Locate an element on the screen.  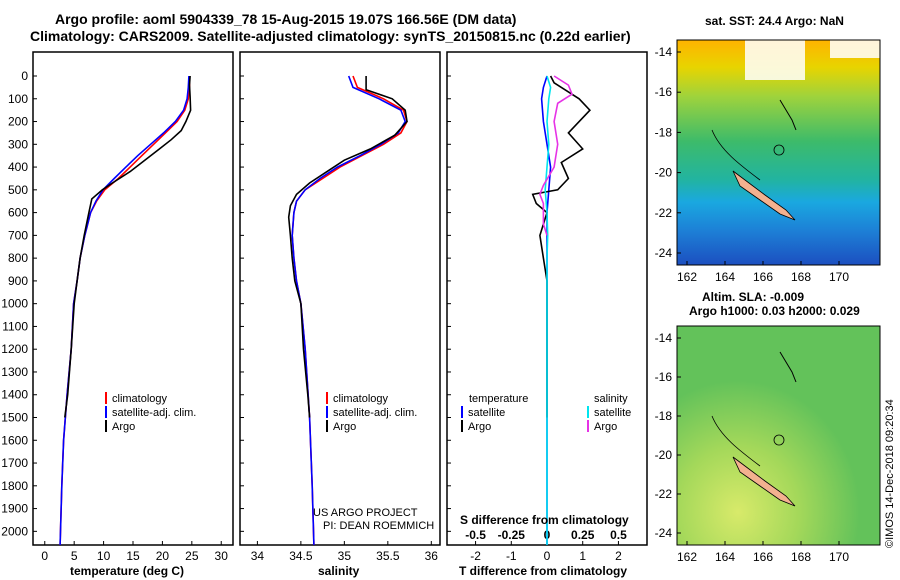
series-t-argo is located at coordinates (561, 246).